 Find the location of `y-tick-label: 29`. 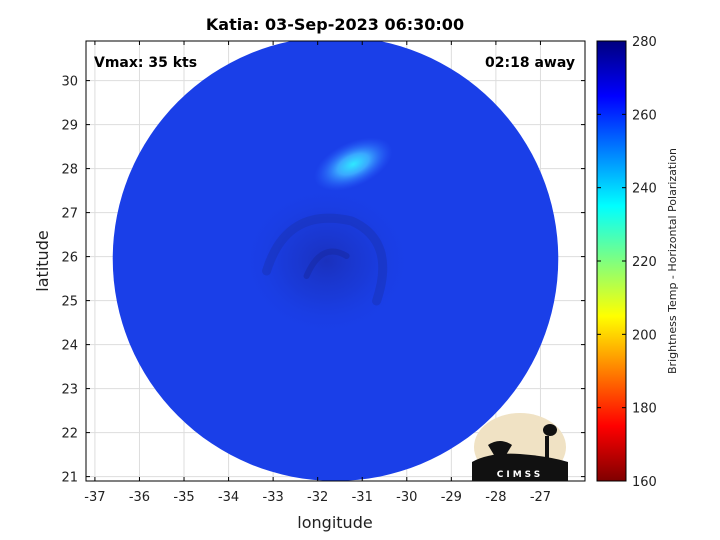

y-tick-label: 29 is located at coordinates (69, 126).